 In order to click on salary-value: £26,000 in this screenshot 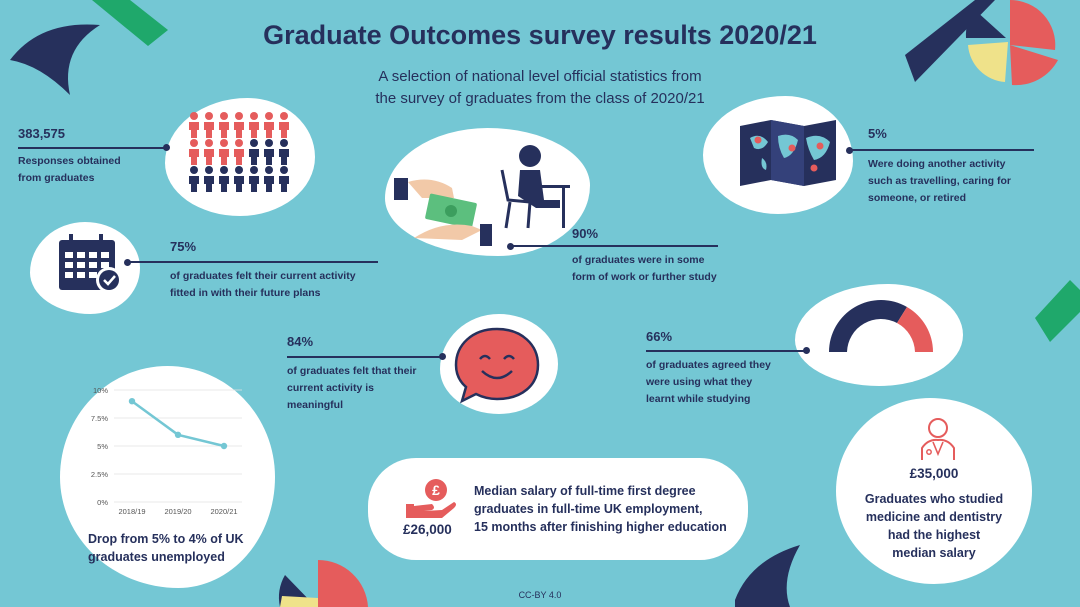, I will do `click(427, 529)`.